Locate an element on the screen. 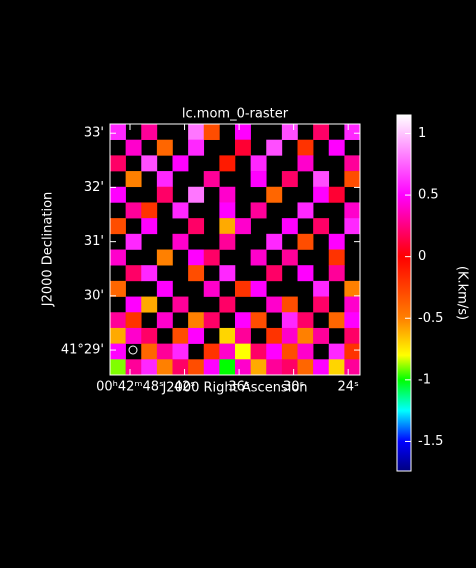 The height and width of the screenshot is (568, 476). colorbar-tick-label: -0.5 is located at coordinates (430, 318).